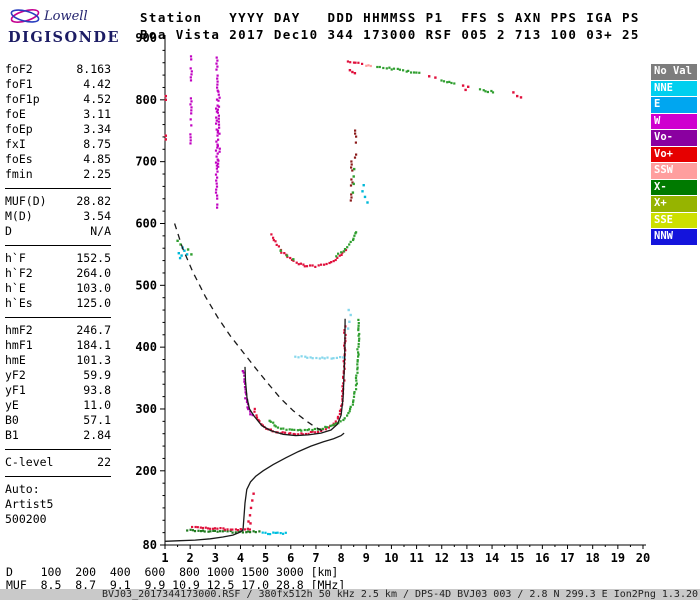 The width and height of the screenshot is (700, 600). What do you see at coordinates (355, 144) in the screenshot?
I see `trace-mid-col-8p6` at bounding box center [355, 144].